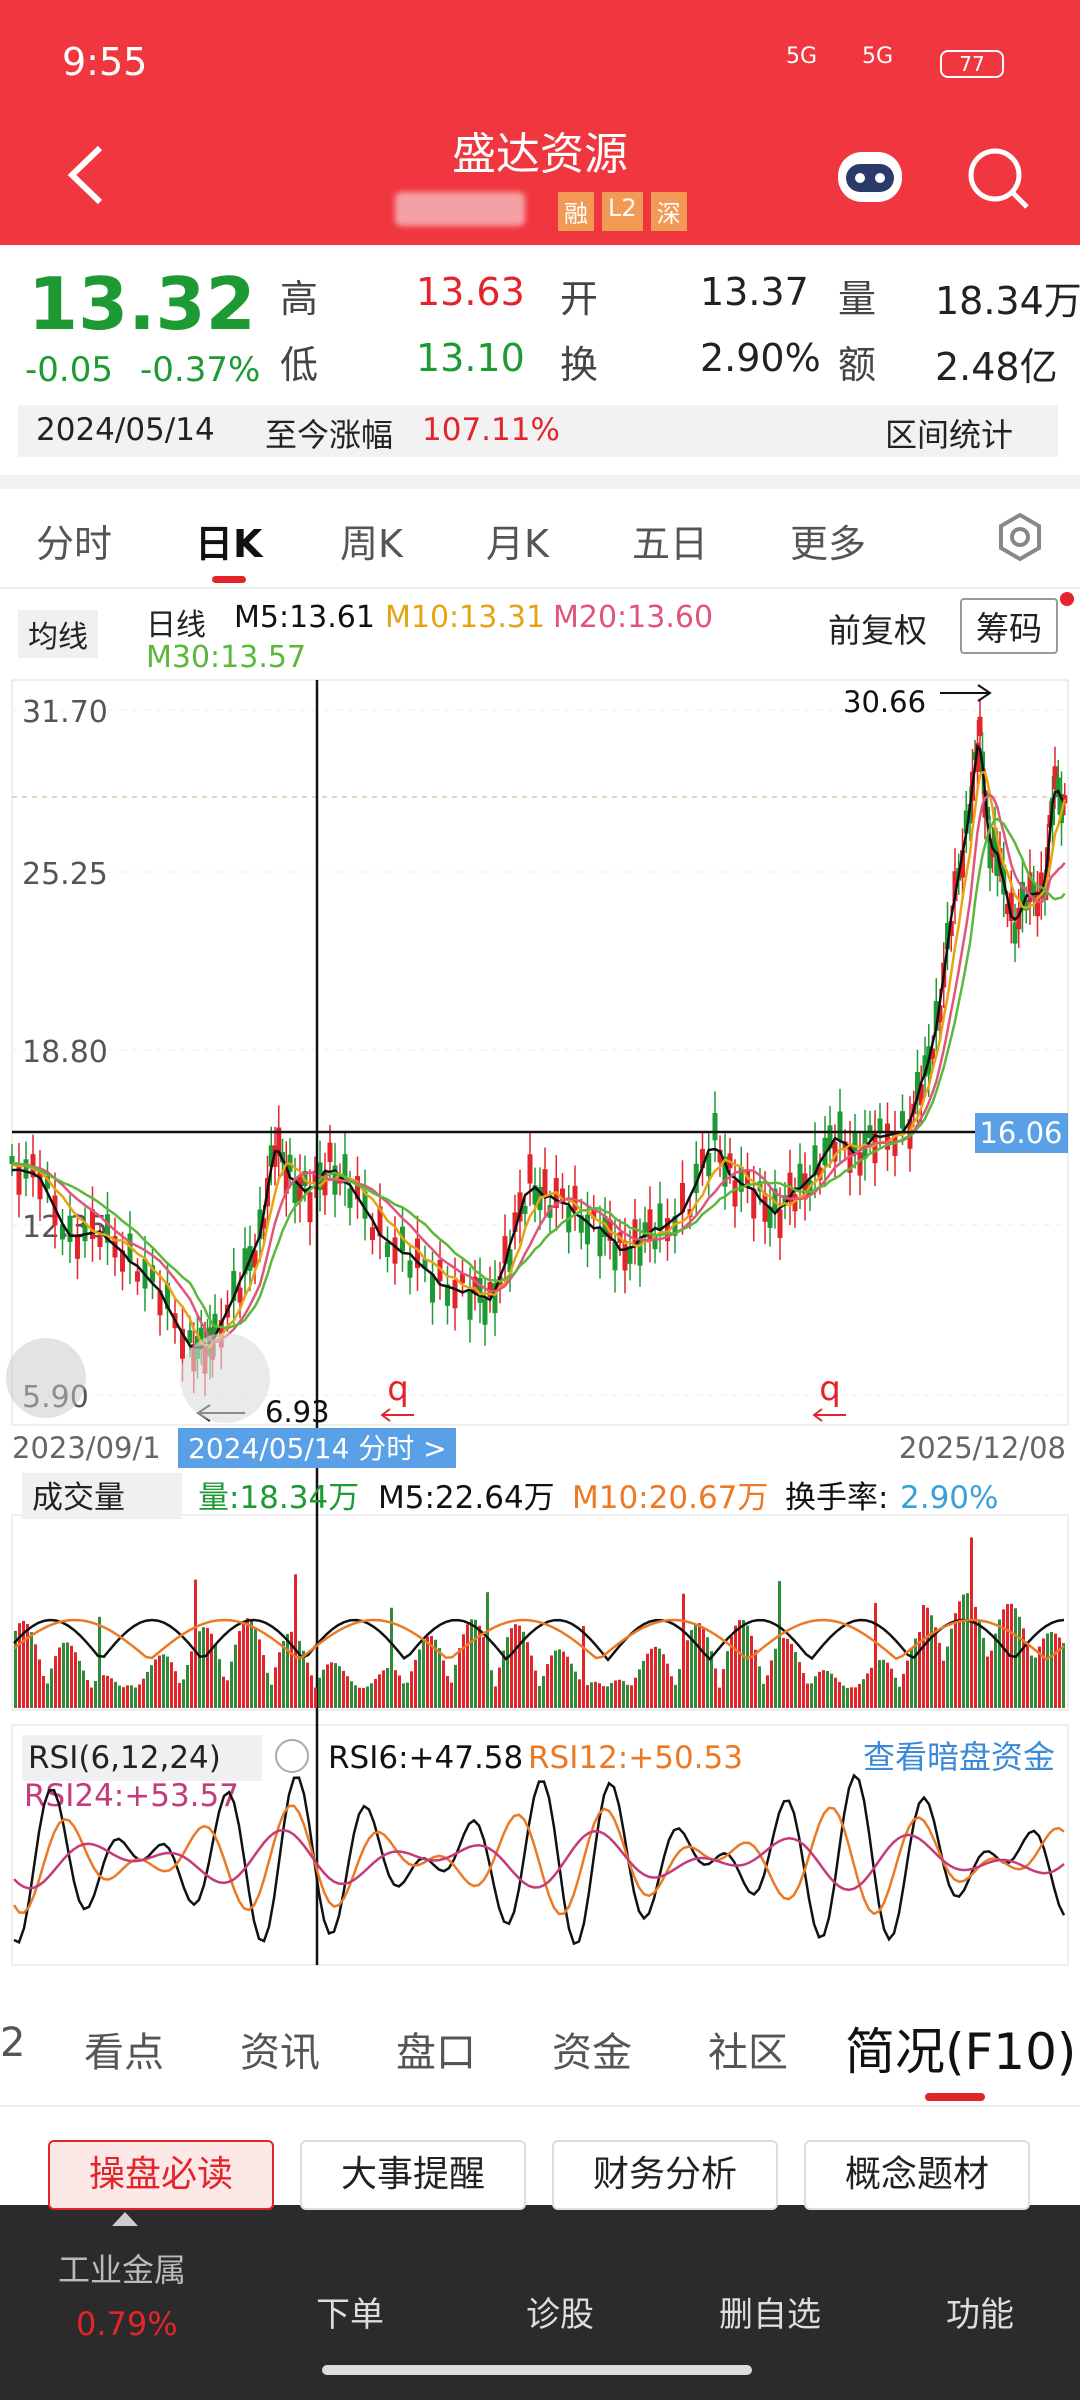 This screenshot has height=2400, width=1080. I want to click on info-tab: 简况(F10), so click(961, 2052).